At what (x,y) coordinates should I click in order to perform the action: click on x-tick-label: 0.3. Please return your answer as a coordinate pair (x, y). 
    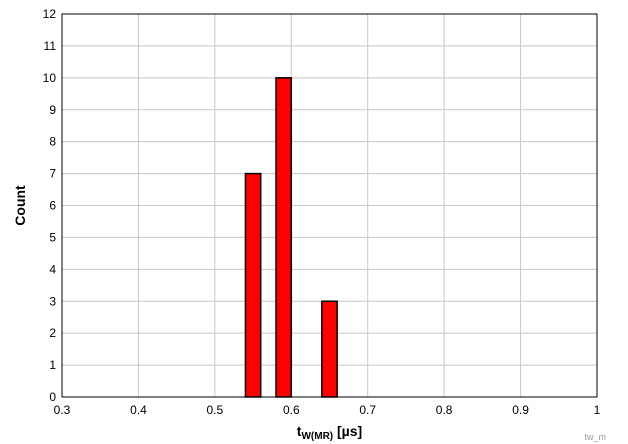
    Looking at the image, I should click on (62, 410).